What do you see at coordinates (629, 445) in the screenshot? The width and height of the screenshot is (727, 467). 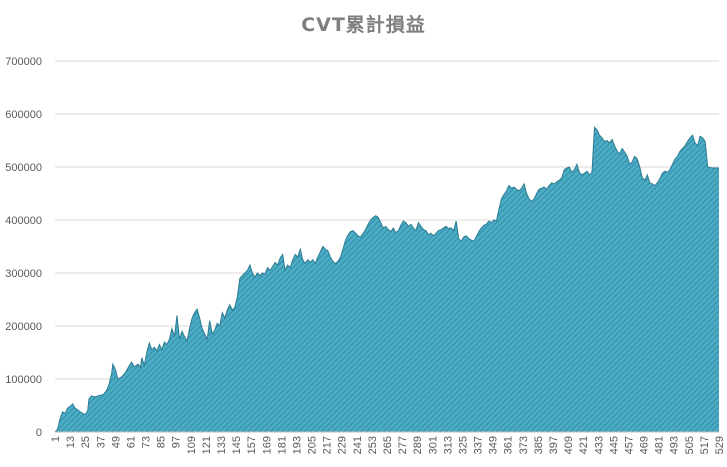 I see `x-tick-label: 457` at bounding box center [629, 445].